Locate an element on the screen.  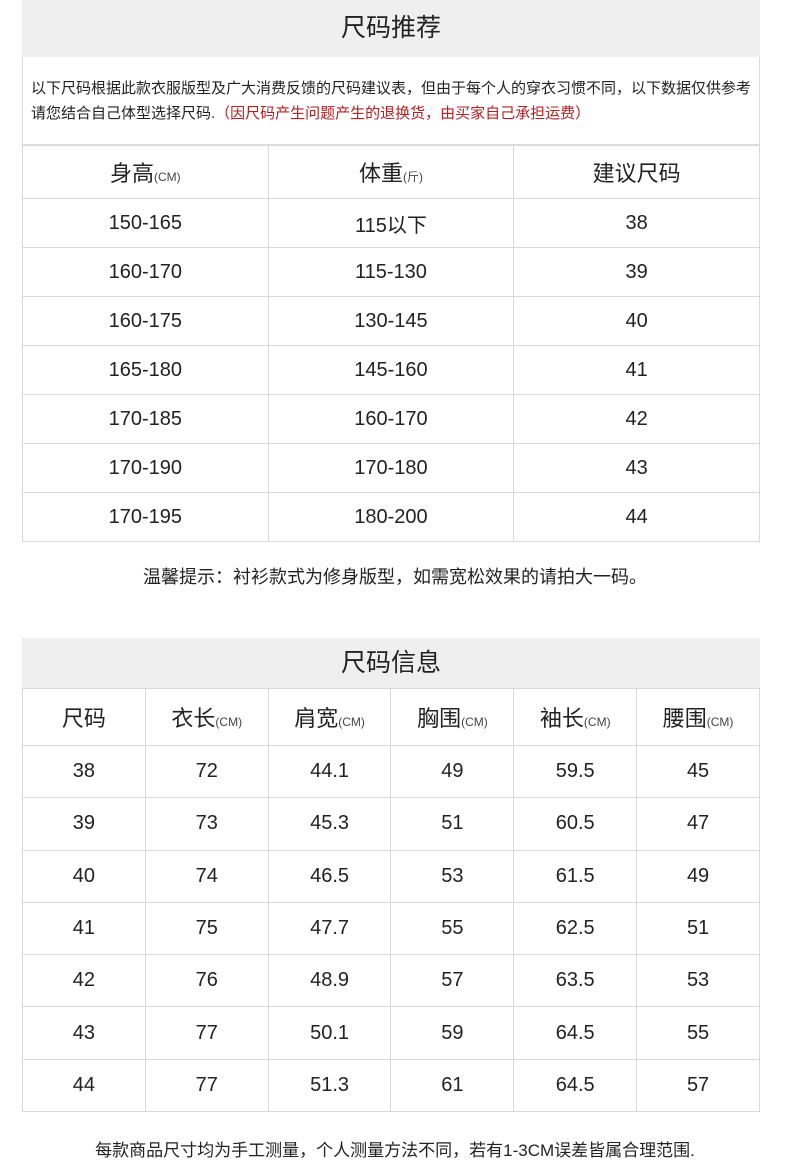
table-row: 44 77 51.3 61 64.5 57 is located at coordinates (391, 1085).